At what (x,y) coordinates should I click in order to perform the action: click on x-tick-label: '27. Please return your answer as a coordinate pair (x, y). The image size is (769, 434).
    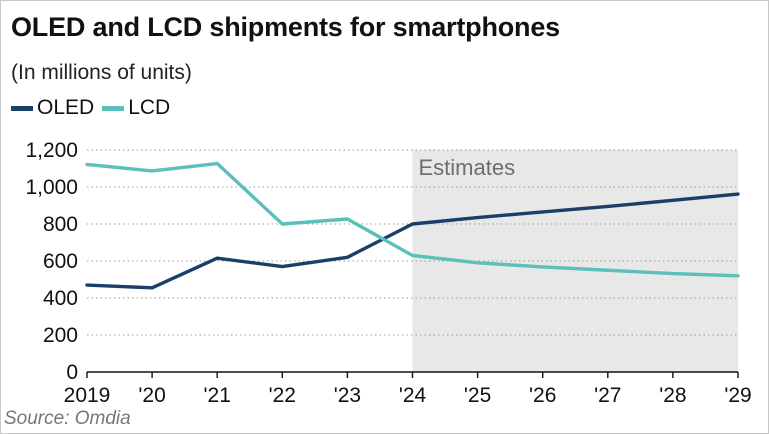
    Looking at the image, I should click on (607, 395).